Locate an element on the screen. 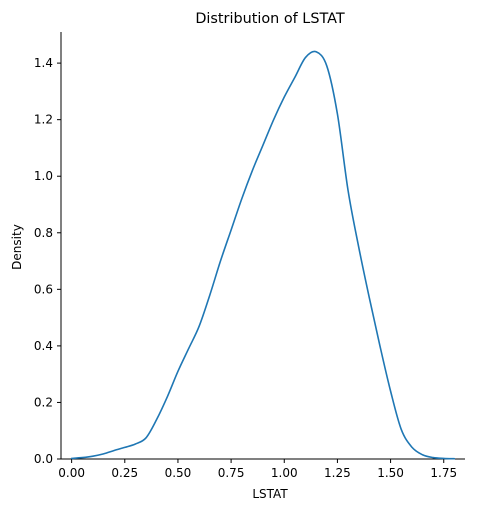 This screenshot has width=490, height=512. chart-title: Distribution of LSTAT is located at coordinates (270, 19).